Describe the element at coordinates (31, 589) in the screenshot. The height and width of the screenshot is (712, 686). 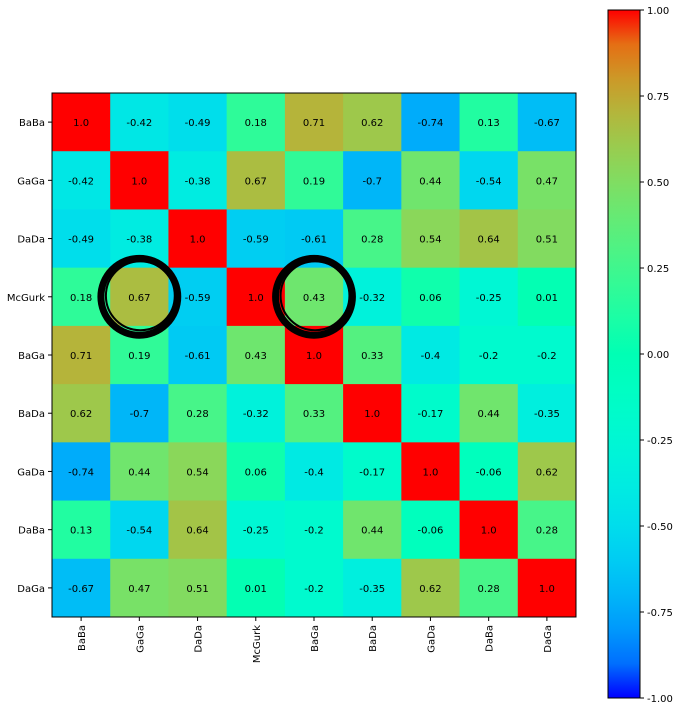
I see `y-tick-label: DaGa` at that location.